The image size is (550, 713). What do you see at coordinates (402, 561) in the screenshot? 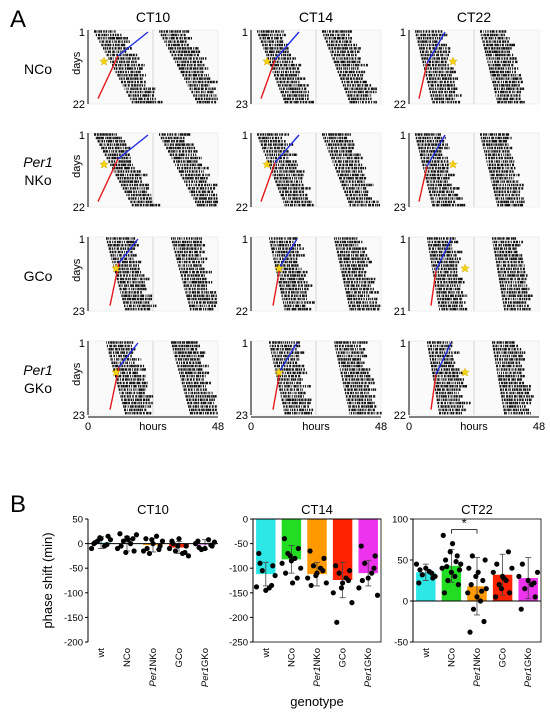
I see `y-tick-label: 50` at bounding box center [402, 561].